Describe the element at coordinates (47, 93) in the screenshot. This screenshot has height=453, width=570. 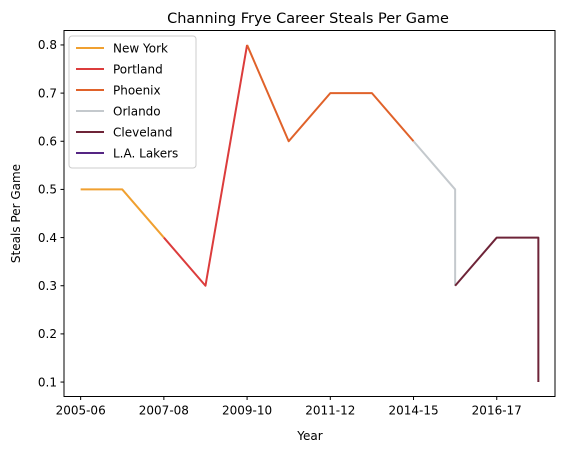
I see `y-tick-label: 0.7` at that location.